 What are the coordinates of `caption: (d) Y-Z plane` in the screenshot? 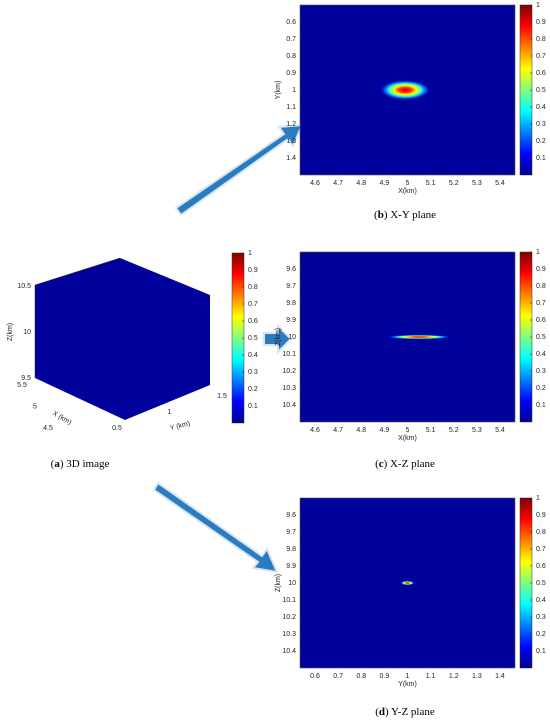 It's located at (405, 712).